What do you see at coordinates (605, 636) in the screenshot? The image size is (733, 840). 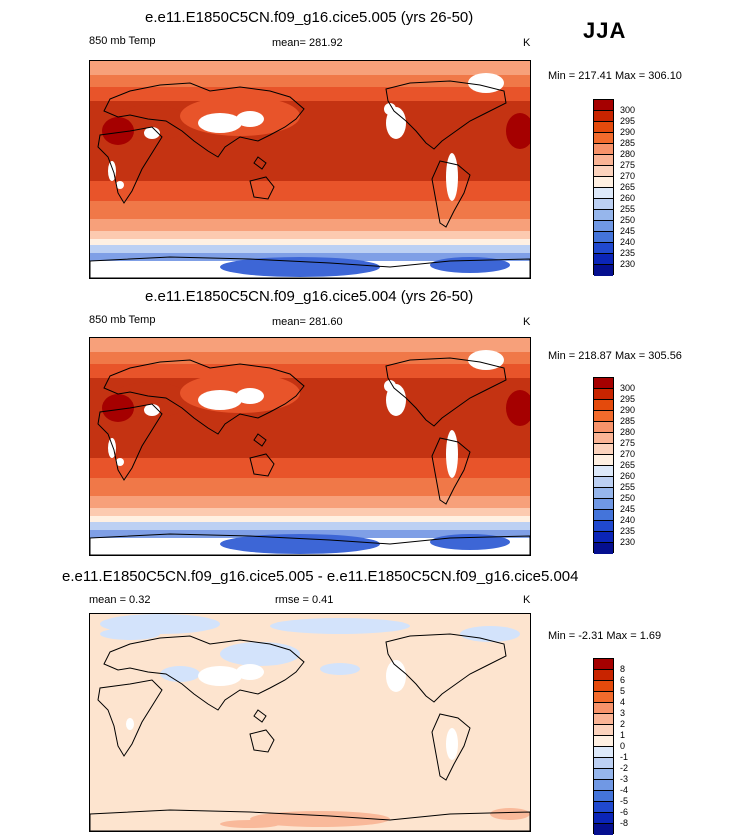 I see `panel3-minmax: Min = -2.31 Max = 1.69` at bounding box center [605, 636].